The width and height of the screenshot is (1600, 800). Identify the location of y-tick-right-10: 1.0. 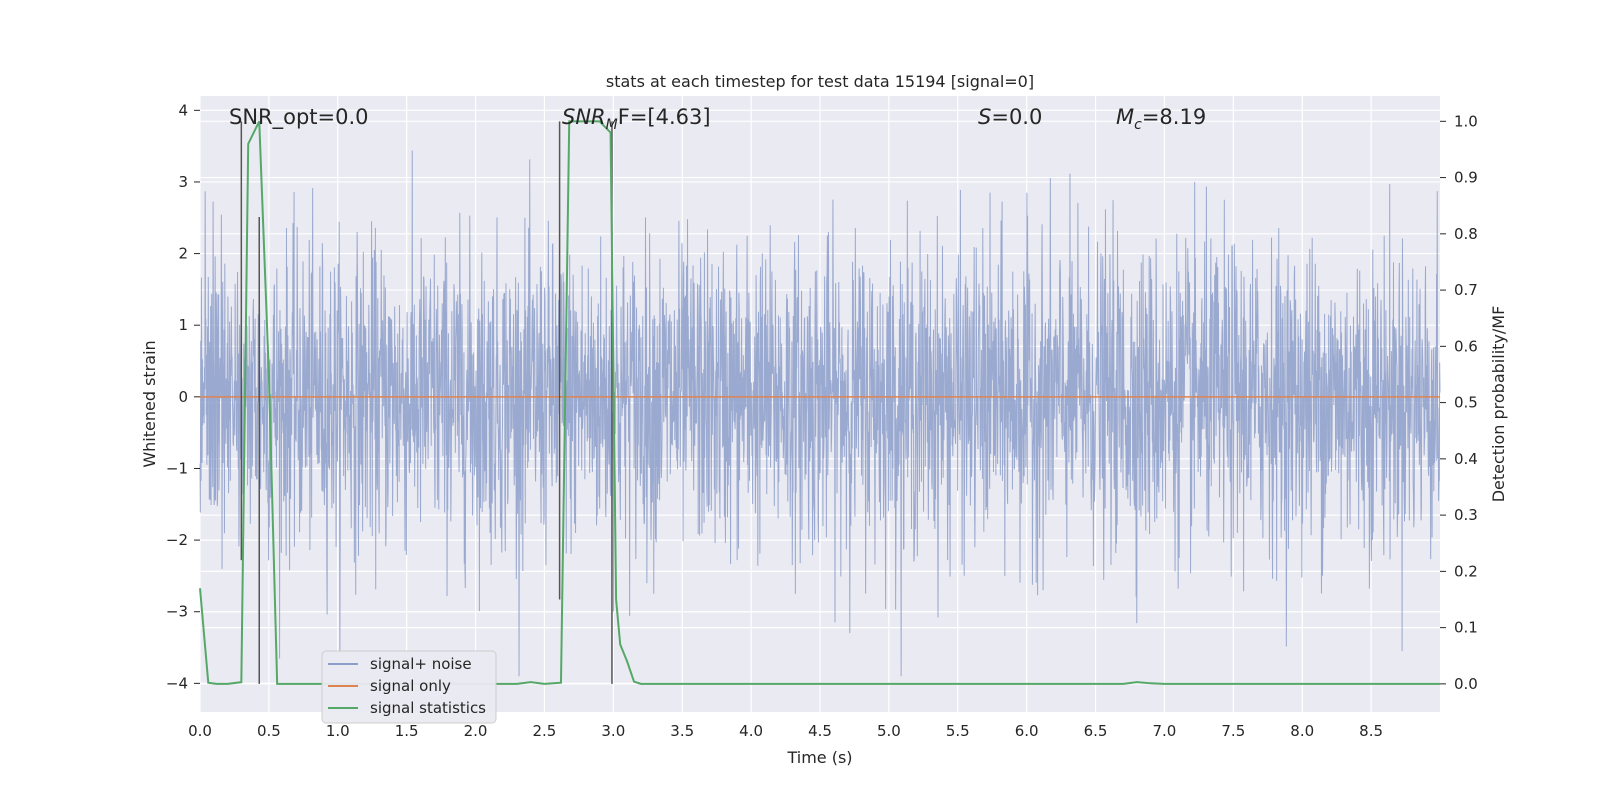
(1466, 121).